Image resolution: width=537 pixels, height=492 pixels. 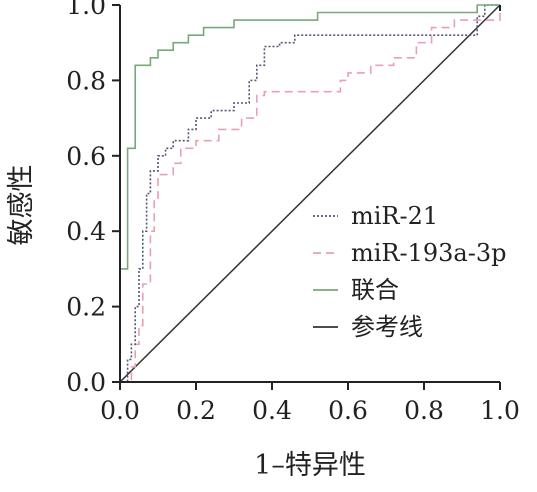 What do you see at coordinates (375, 290) in the screenshot?
I see `legend-label-2: 联合` at bounding box center [375, 290].